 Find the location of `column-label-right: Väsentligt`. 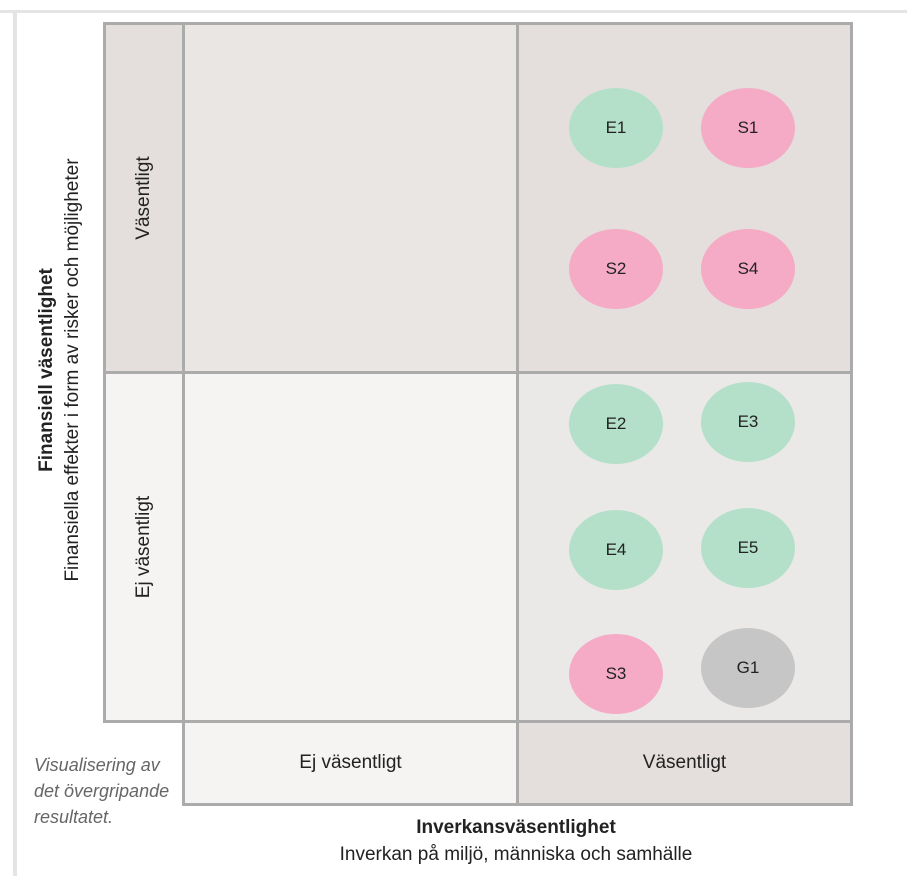

column-label-right: Väsentligt is located at coordinates (684, 762).